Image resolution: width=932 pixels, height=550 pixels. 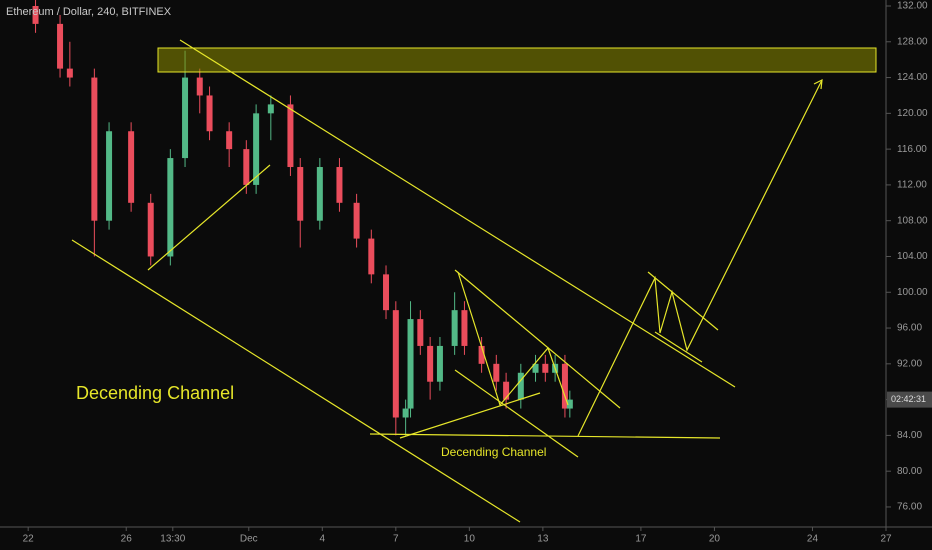 I want to click on y-tick-label: 116.00, so click(x=912, y=149).